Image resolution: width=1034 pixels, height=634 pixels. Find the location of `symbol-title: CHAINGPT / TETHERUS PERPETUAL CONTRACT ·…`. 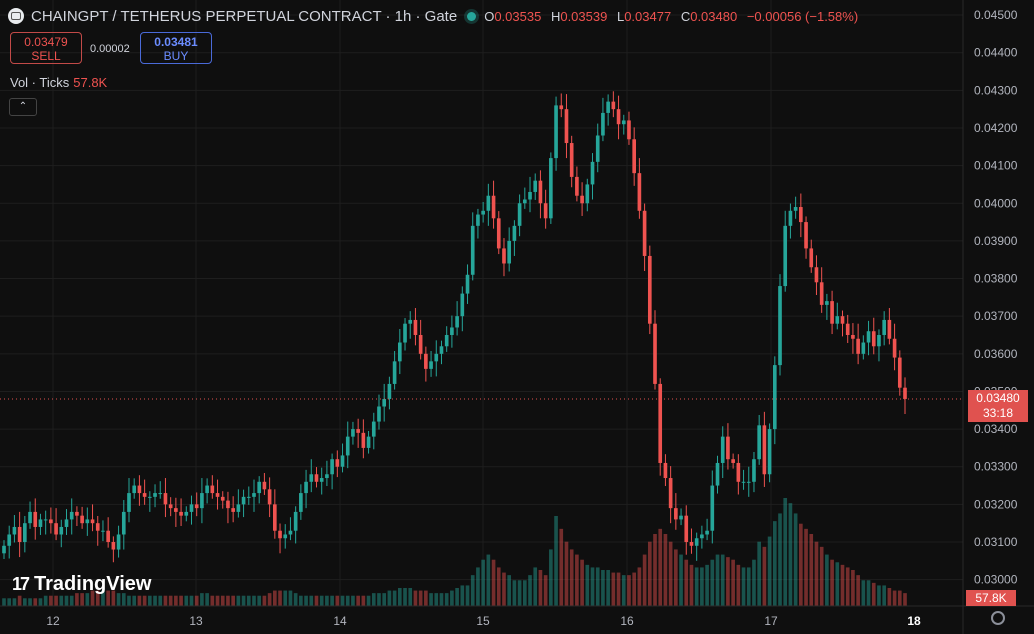

symbol-title: CHAINGPT / TETHERUS PERPETUAL CONTRACT ·… is located at coordinates (244, 16).